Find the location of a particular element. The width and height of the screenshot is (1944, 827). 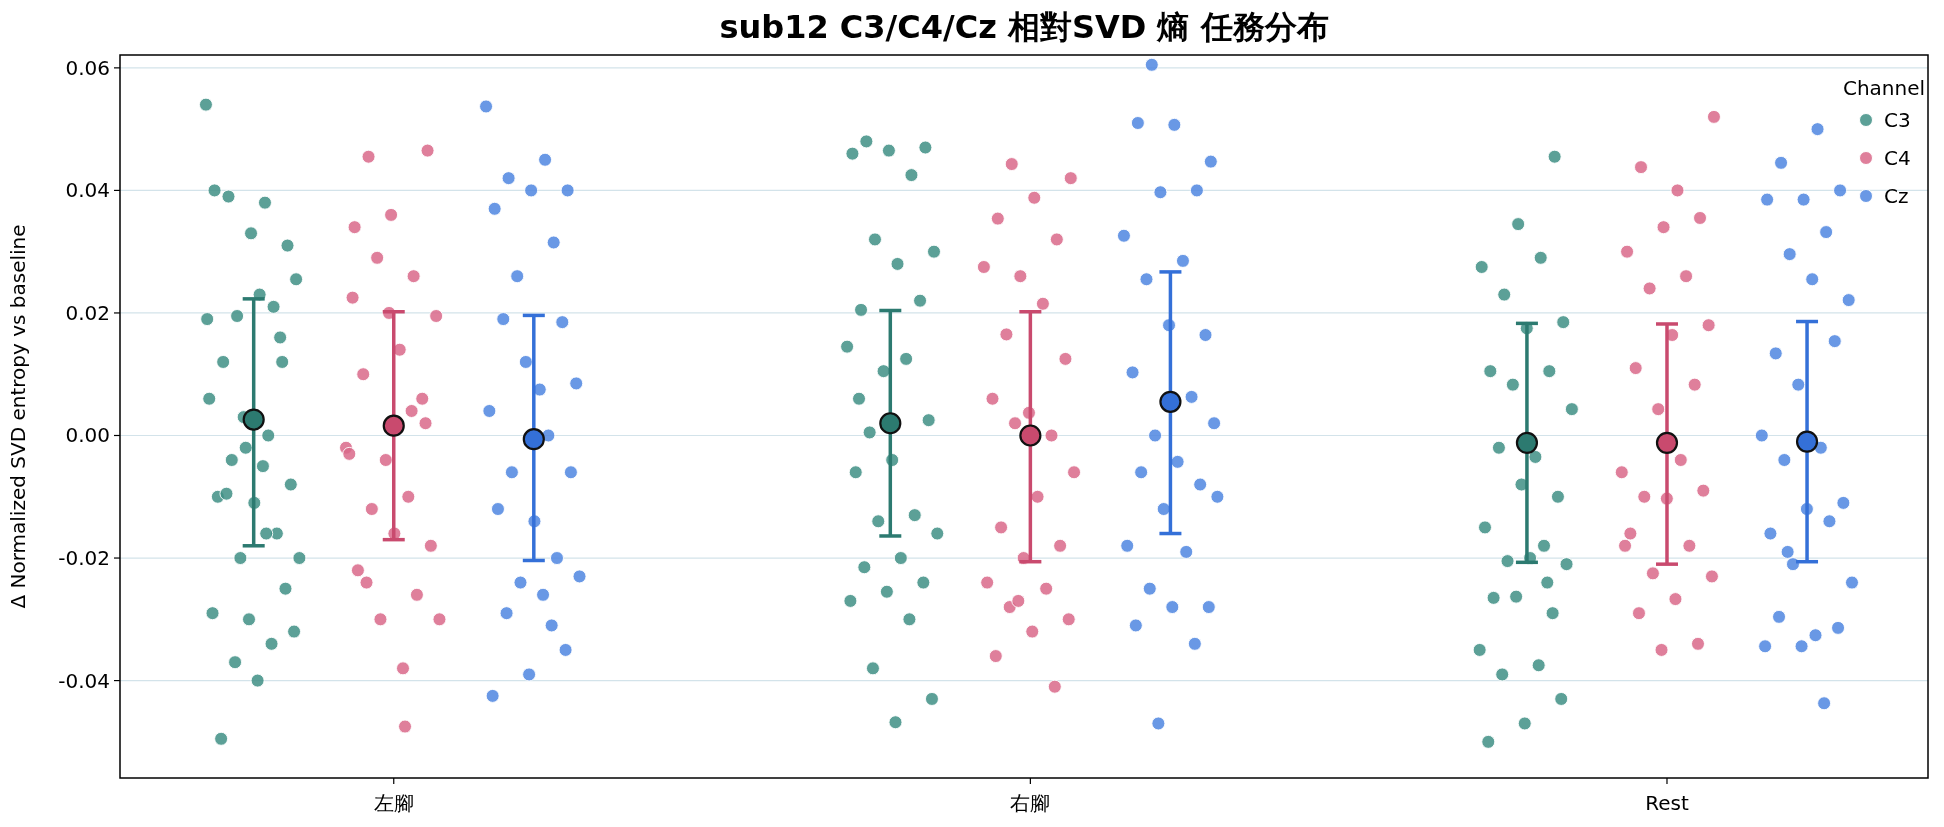

legend-title: Channel is located at coordinates (1884, 88).